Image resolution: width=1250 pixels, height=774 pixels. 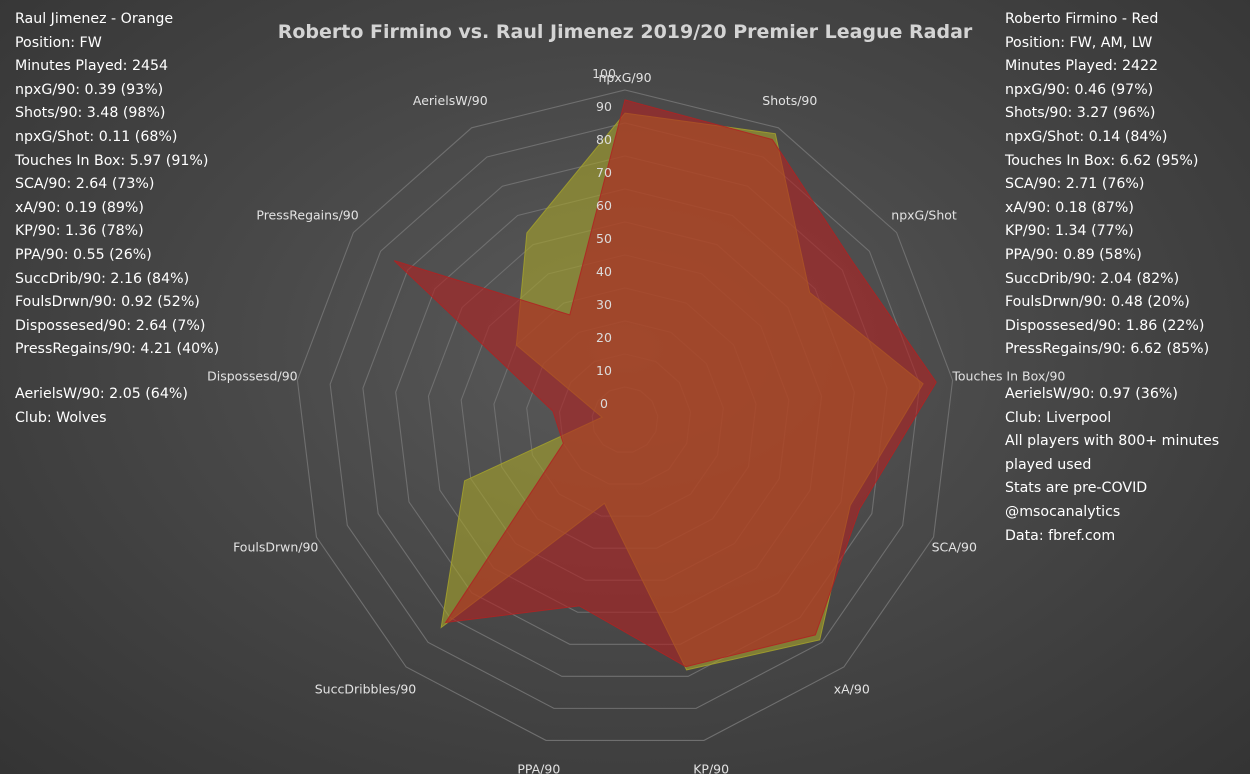 What do you see at coordinates (538, 768) in the screenshot?
I see `axis-label: PPA/90` at bounding box center [538, 768].